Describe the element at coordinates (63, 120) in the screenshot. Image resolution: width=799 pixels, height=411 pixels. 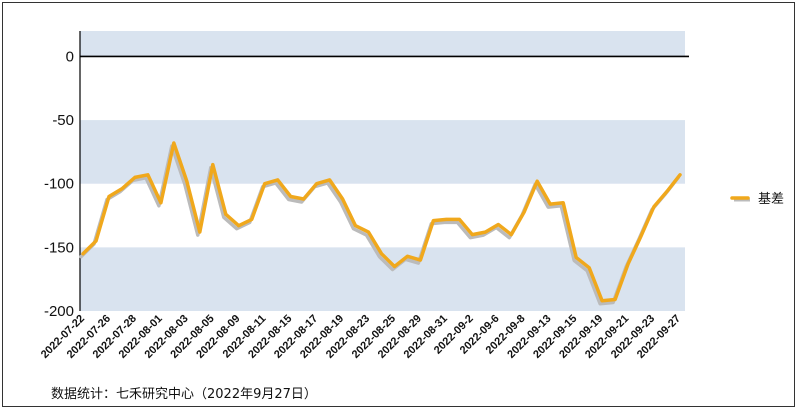
I see `y-tick-label: -50` at that location.